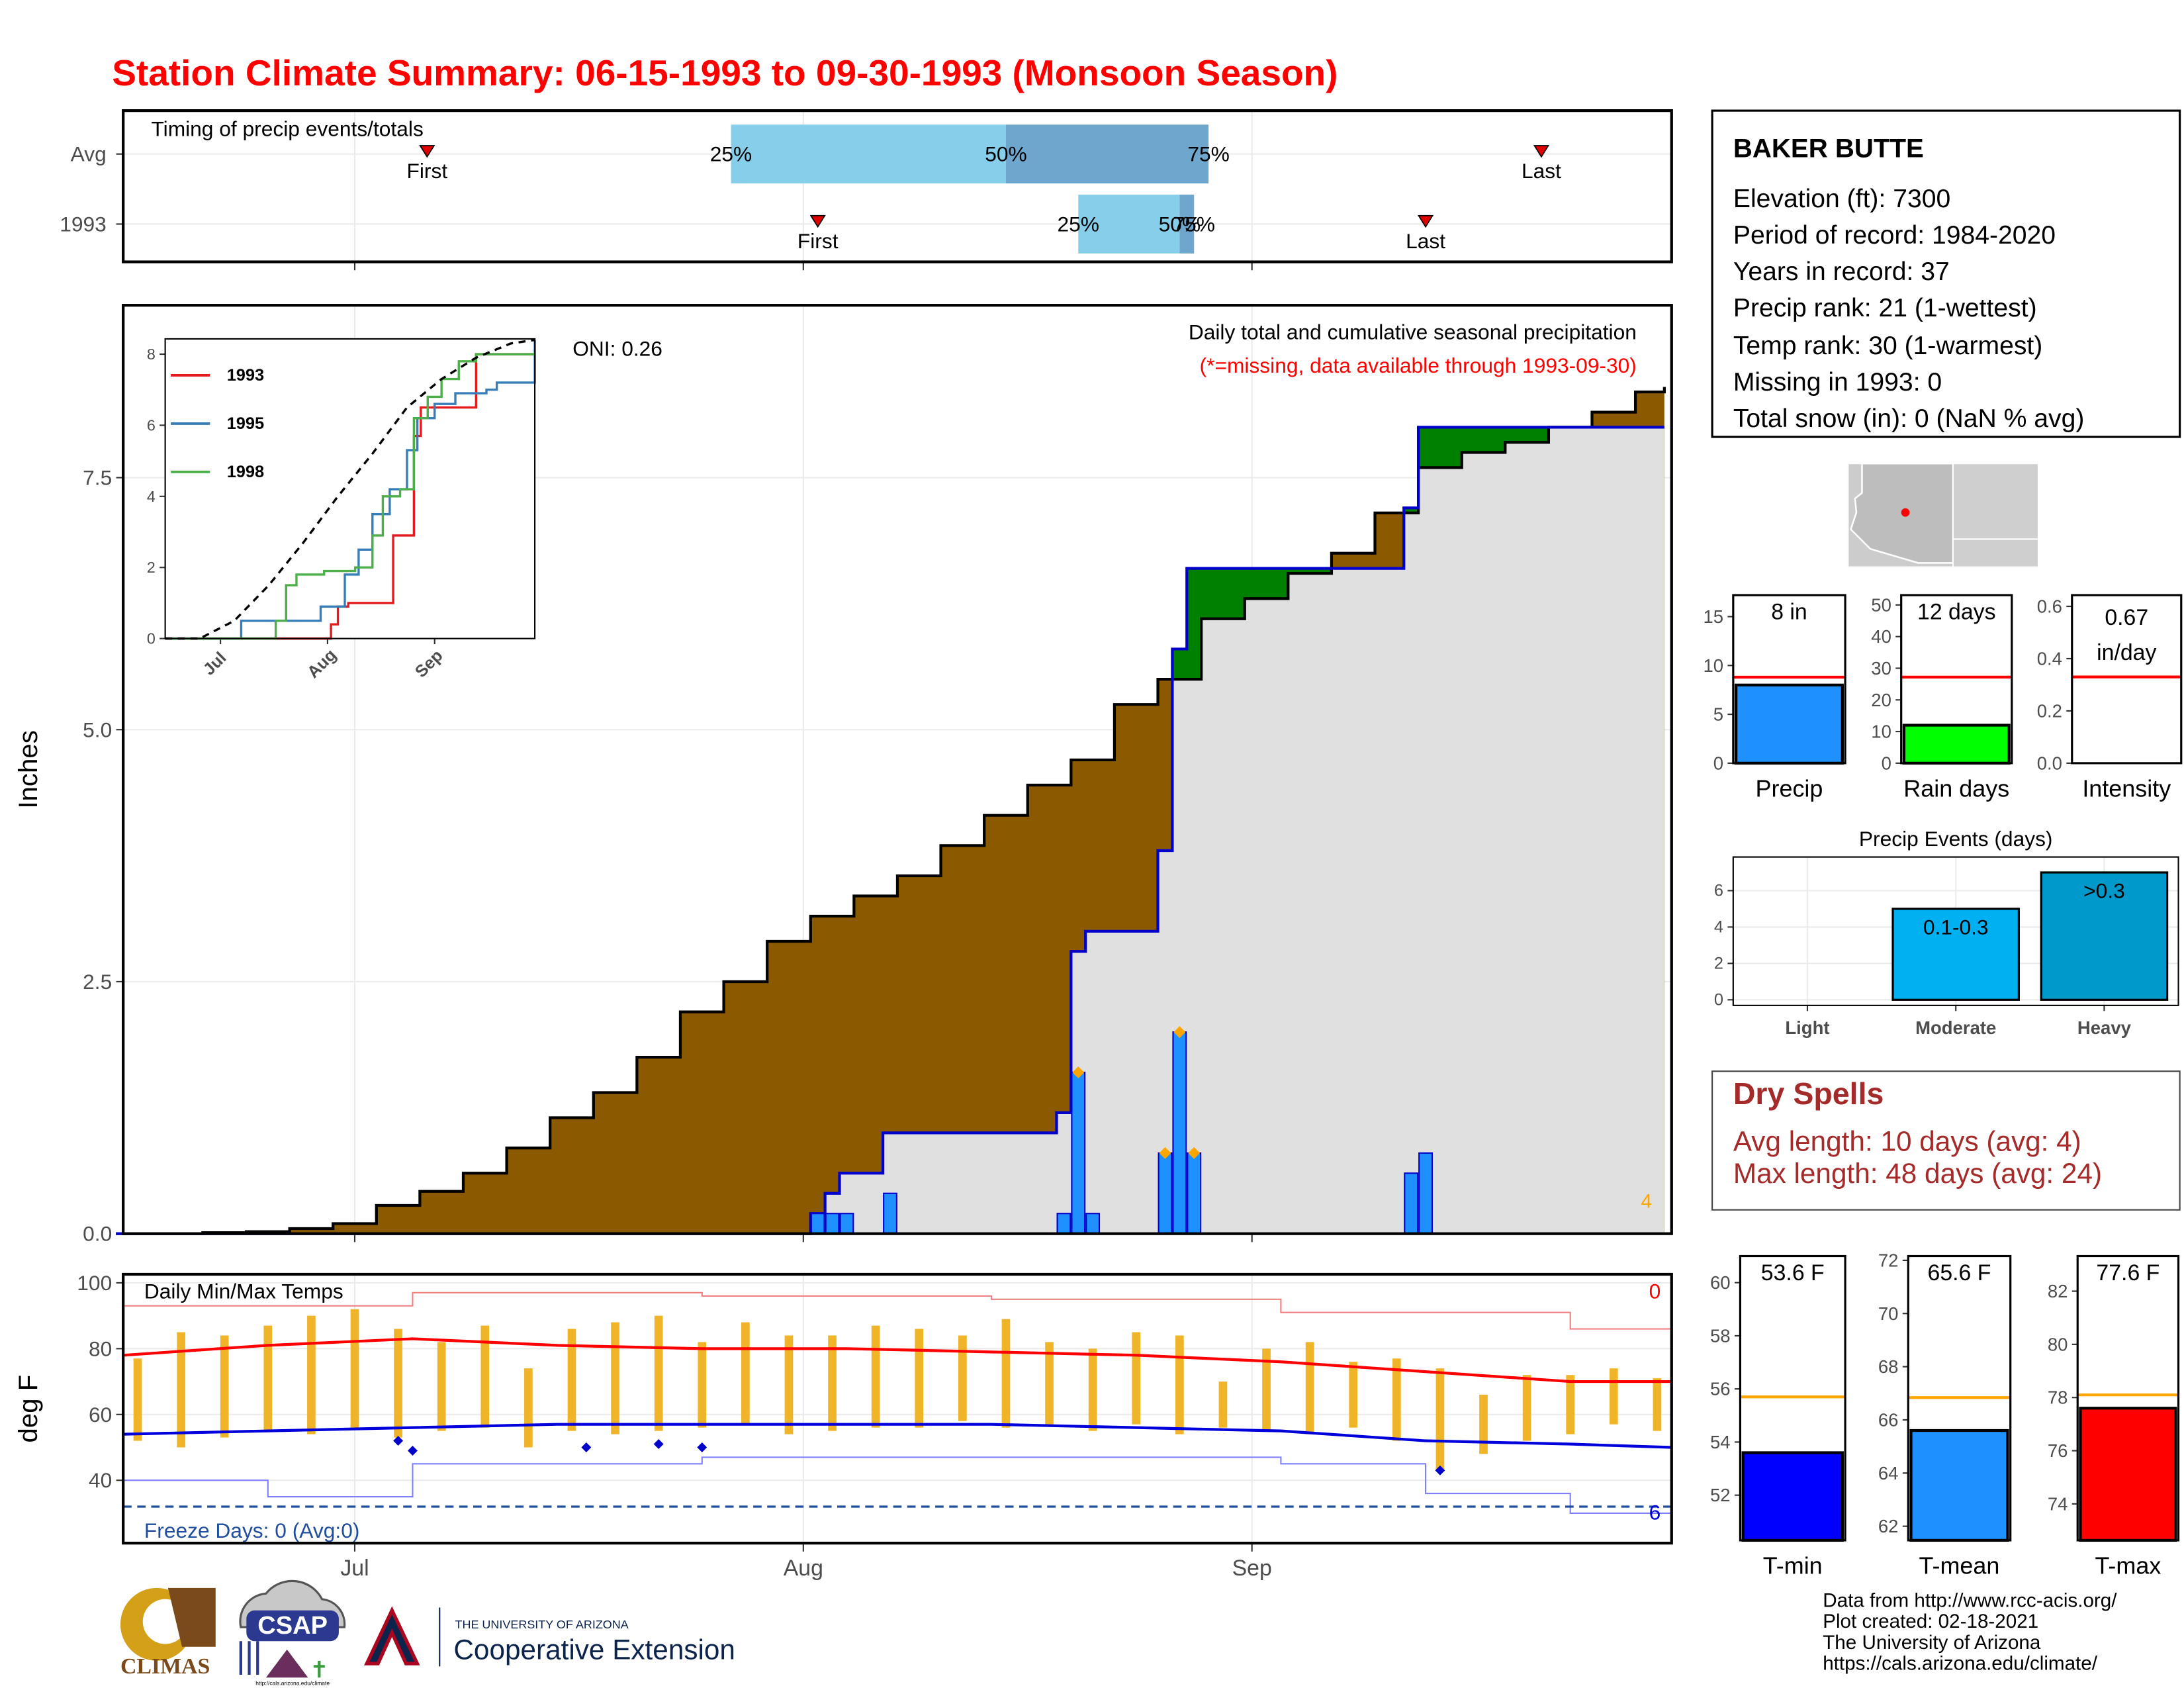 This screenshot has height=1688, width=2184. What do you see at coordinates (2126, 617) in the screenshot?
I see `value-label: 0.67` at bounding box center [2126, 617].